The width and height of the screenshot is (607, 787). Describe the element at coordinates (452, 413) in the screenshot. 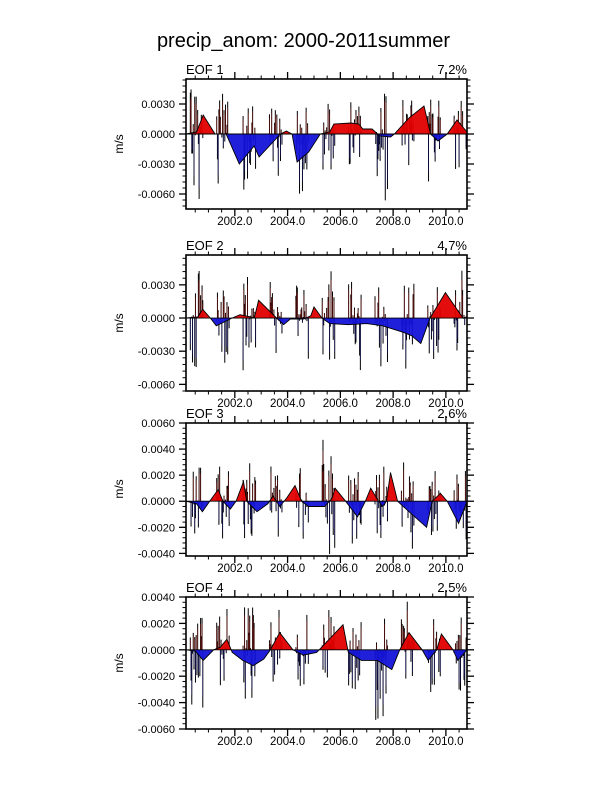

I see `eof3-variance-label: 2.6%` at that location.